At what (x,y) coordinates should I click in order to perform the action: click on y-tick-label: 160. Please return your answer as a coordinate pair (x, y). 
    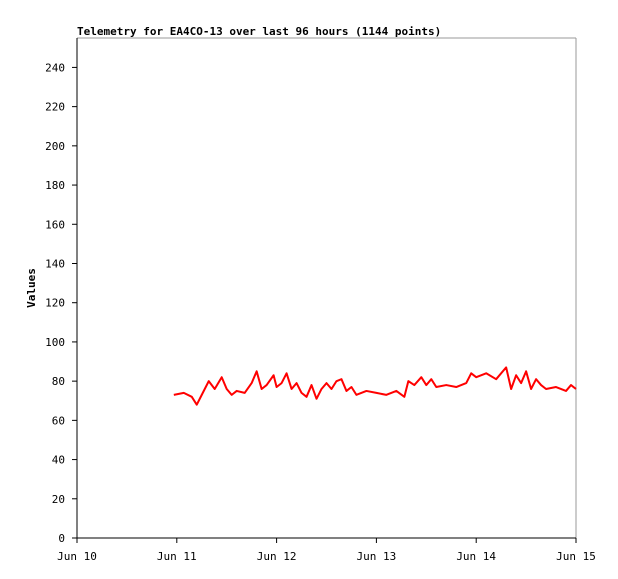
    Looking at the image, I should click on (55, 224).